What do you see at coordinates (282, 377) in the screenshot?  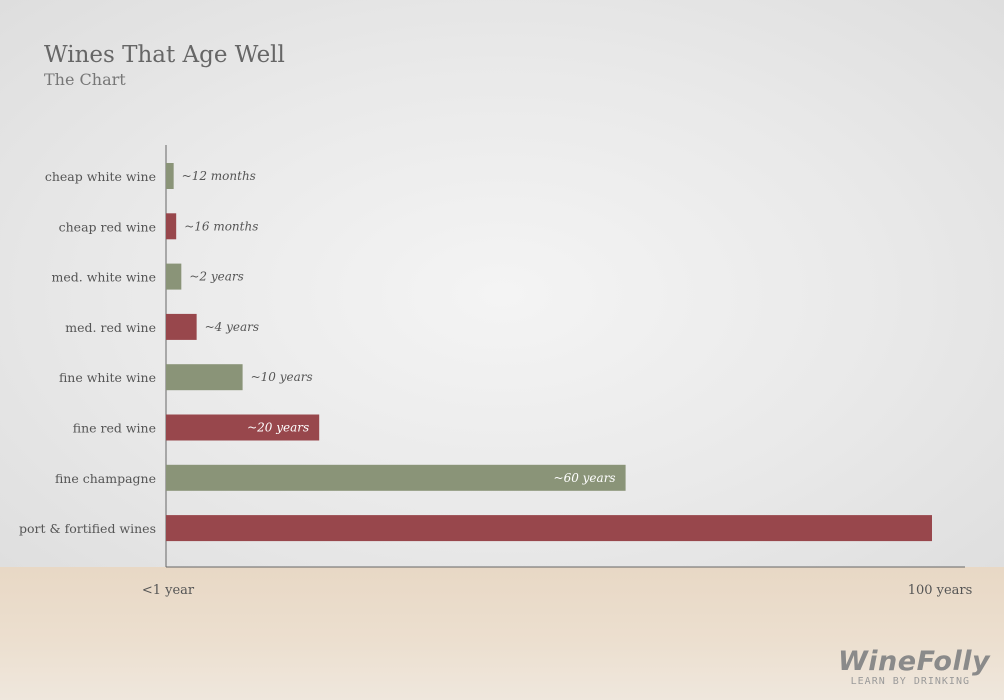 I see `value-label: ~10 years` at bounding box center [282, 377].